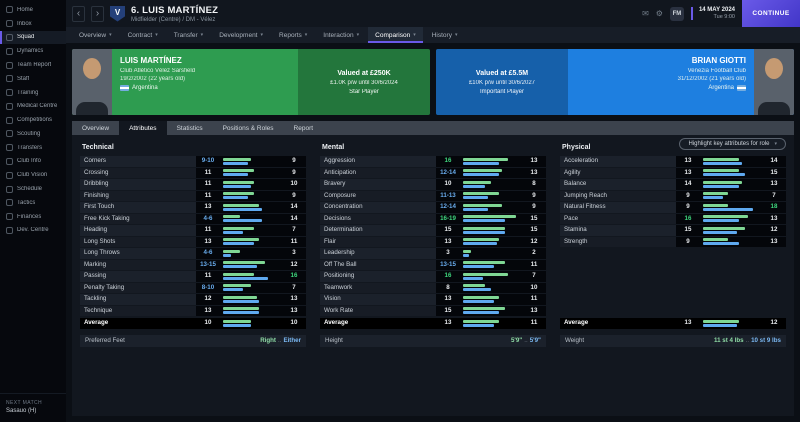 The image size is (800, 422). I want to click on summary-row-weight: Weight 11 st 4 lbs.. 10 st 9 lbs, so click(673, 340).